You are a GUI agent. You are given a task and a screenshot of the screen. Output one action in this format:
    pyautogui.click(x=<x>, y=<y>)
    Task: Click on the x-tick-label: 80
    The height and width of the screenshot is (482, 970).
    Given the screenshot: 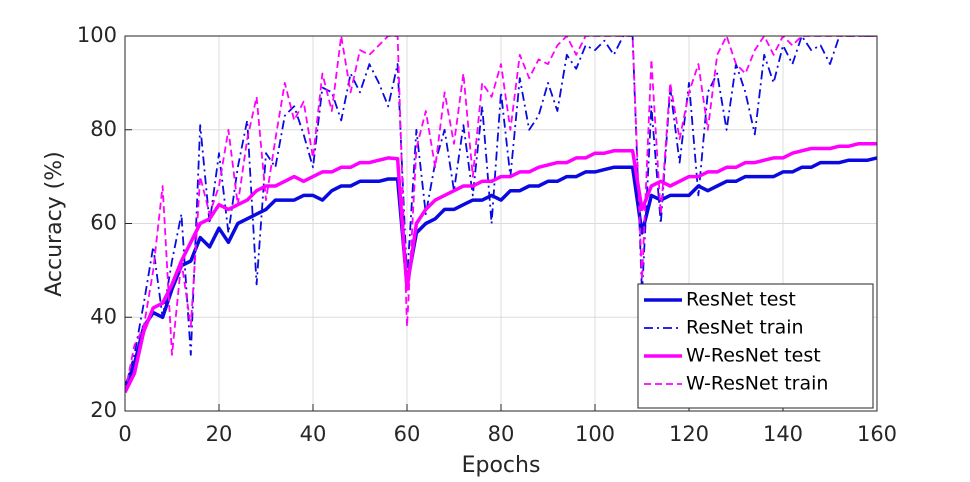 What is the action you would take?
    pyautogui.click(x=501, y=434)
    